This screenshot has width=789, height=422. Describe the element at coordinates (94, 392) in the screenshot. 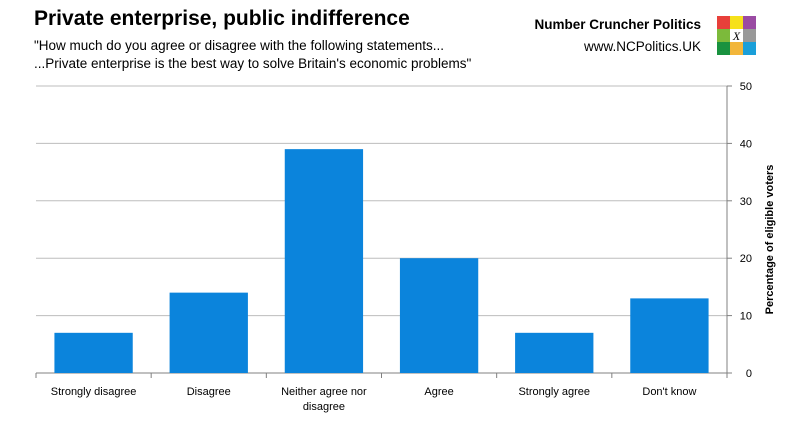

I see `category-label: Strongly disagree` at that location.